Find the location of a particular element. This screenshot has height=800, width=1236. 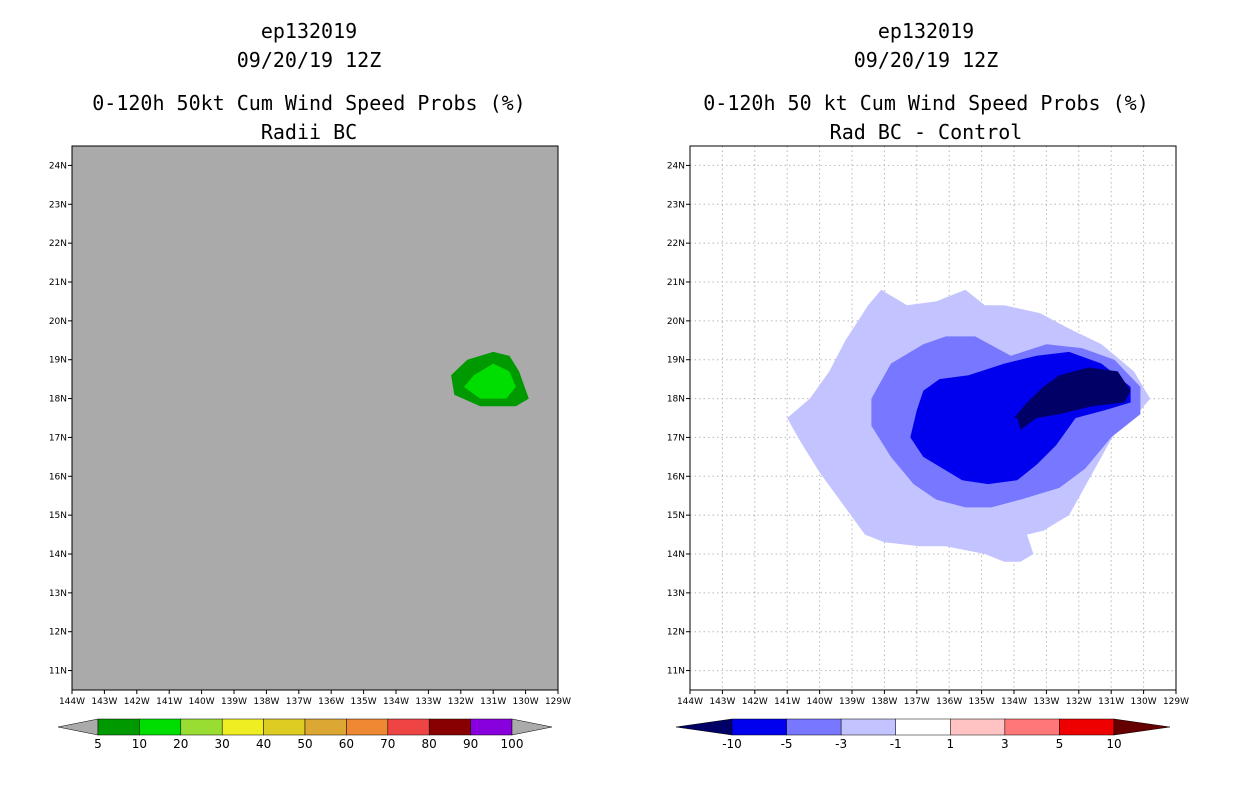

right-x-tick-label: 144W is located at coordinates (690, 702).